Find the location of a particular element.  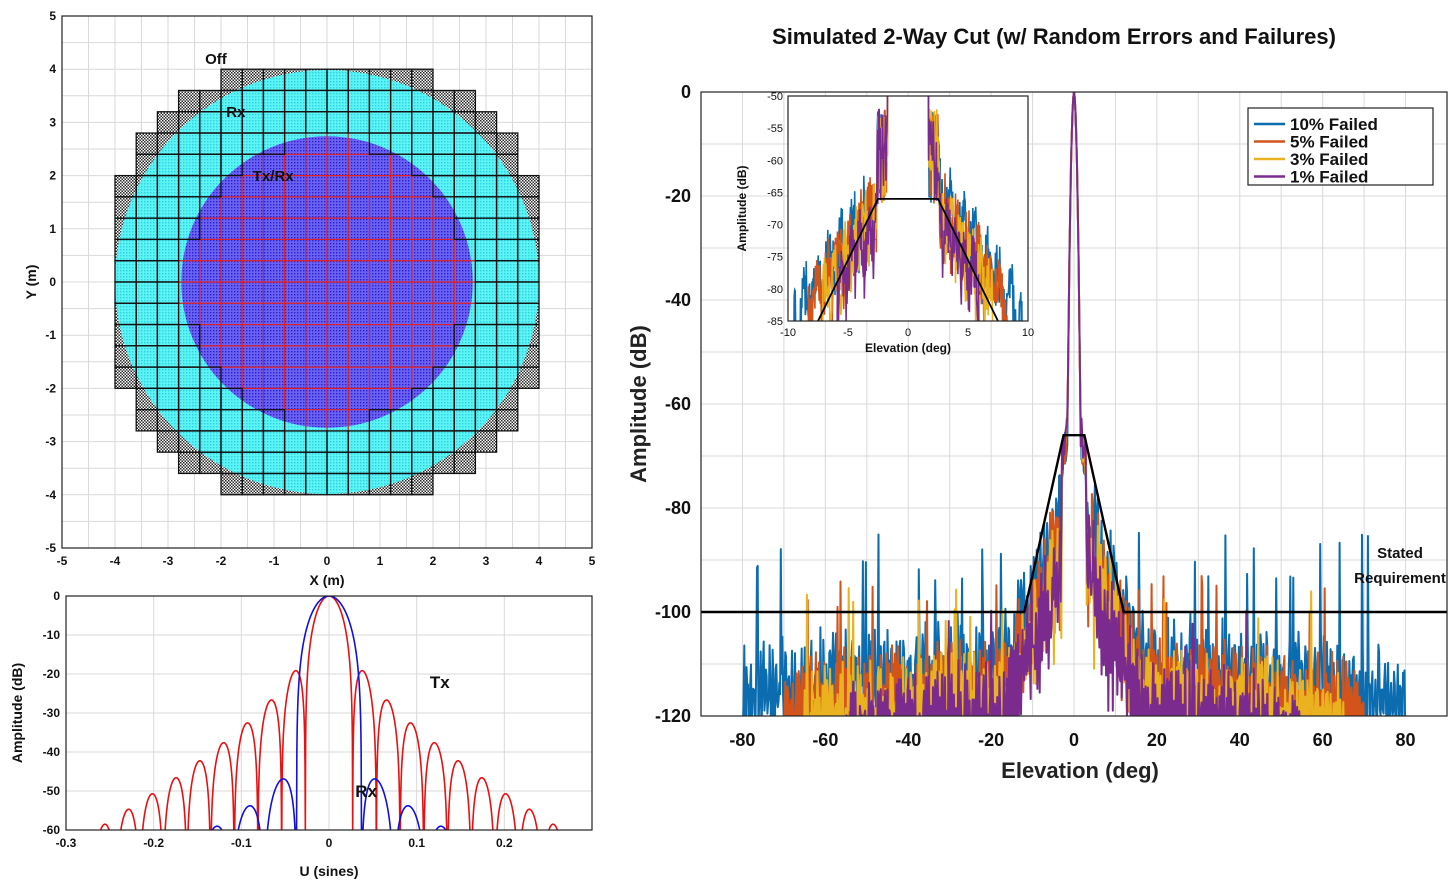

inset-tick-labels: -10 -5 0 5 10-50-55-60-65-70-75-80-85 is located at coordinates (900, 215).